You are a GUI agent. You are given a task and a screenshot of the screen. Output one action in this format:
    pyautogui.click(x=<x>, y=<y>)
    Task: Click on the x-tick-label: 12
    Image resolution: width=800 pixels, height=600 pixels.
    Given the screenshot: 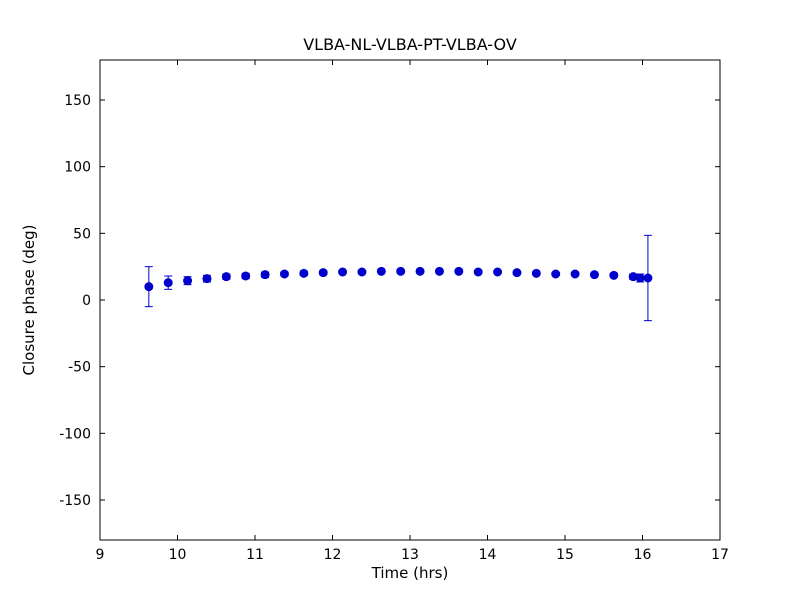 What is the action you would take?
    pyautogui.click(x=333, y=555)
    